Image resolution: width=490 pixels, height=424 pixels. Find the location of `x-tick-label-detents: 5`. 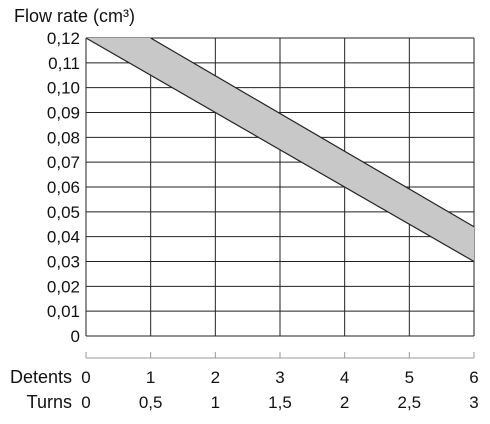

x-tick-label-detents: 5 is located at coordinates (409, 377).